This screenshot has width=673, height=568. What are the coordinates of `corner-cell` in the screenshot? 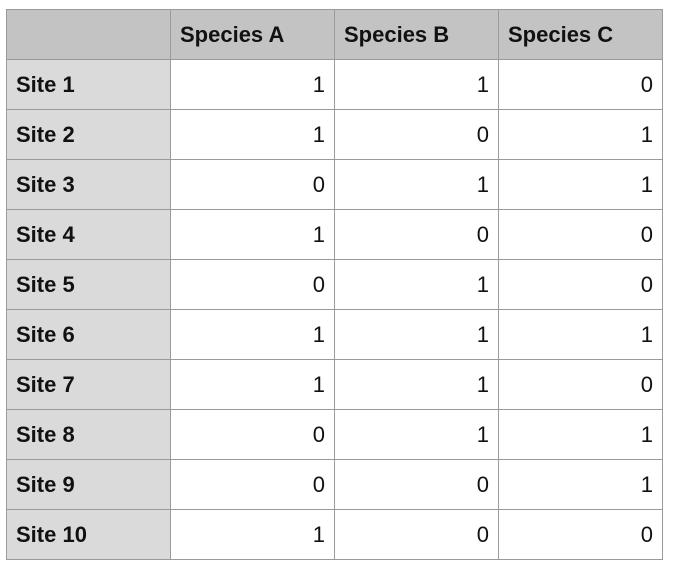 It's located at (88, 34).